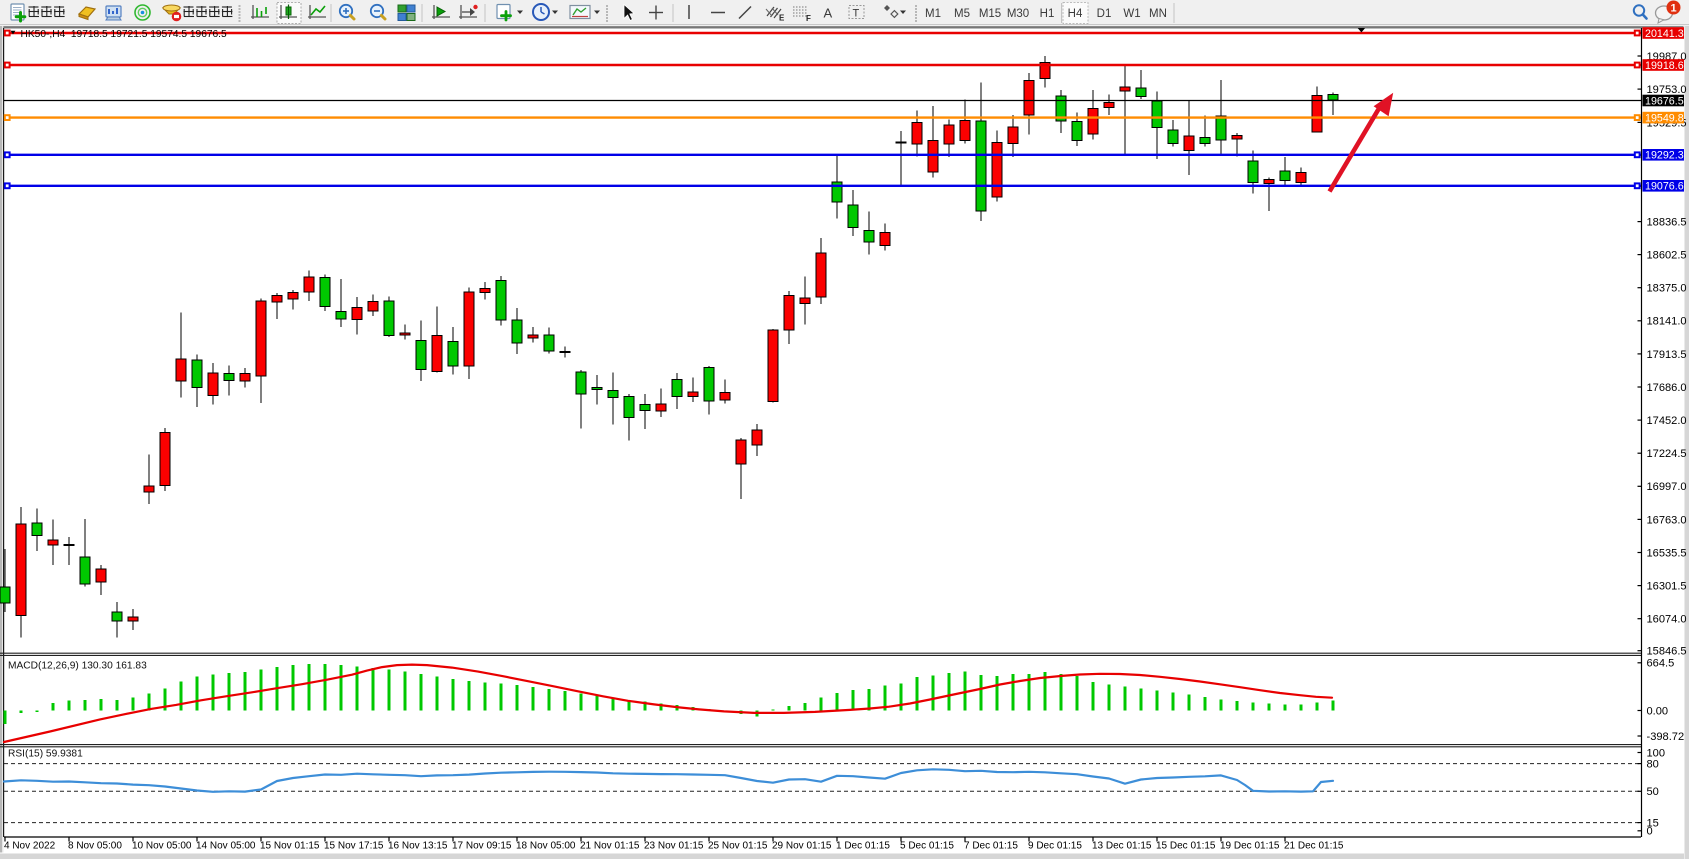  Describe the element at coordinates (1186, 846) in the screenshot. I see `svg-text: 15 Dec 01:15` at that location.